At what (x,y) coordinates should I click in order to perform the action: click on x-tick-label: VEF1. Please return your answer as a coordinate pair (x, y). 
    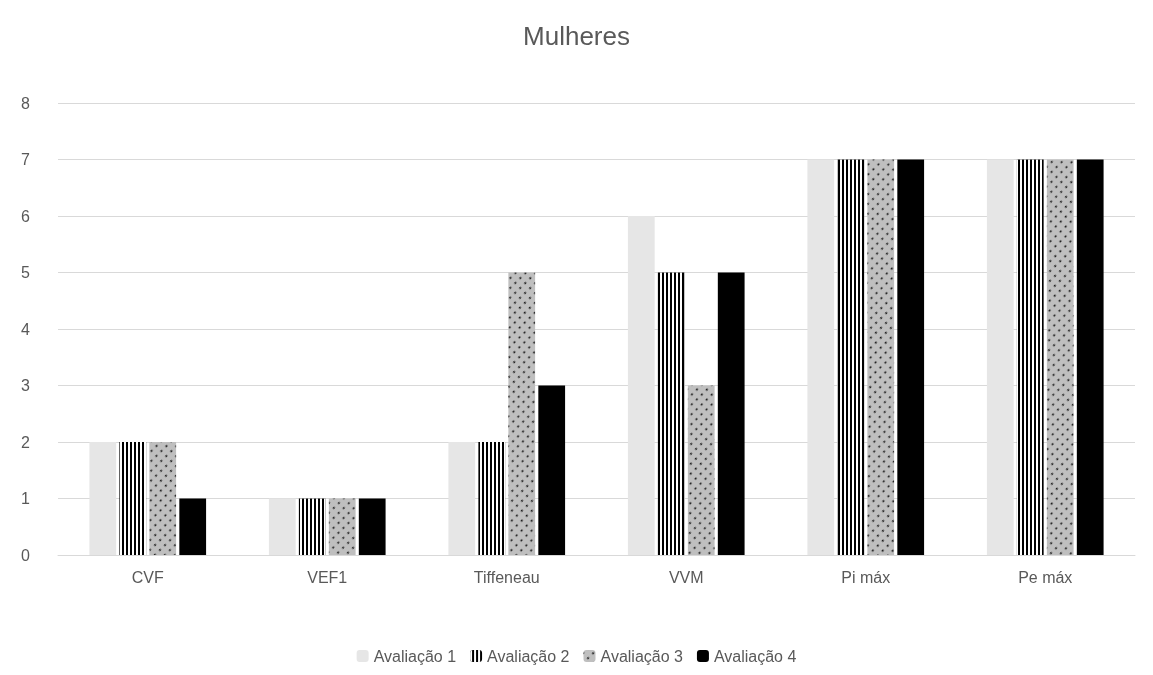
    Looking at the image, I should click on (327, 577).